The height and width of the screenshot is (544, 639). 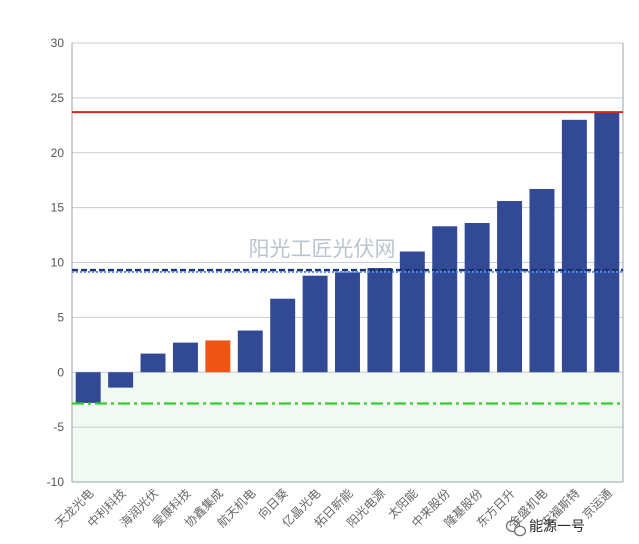 I want to click on y-tick-label: 20, so click(x=58, y=153).